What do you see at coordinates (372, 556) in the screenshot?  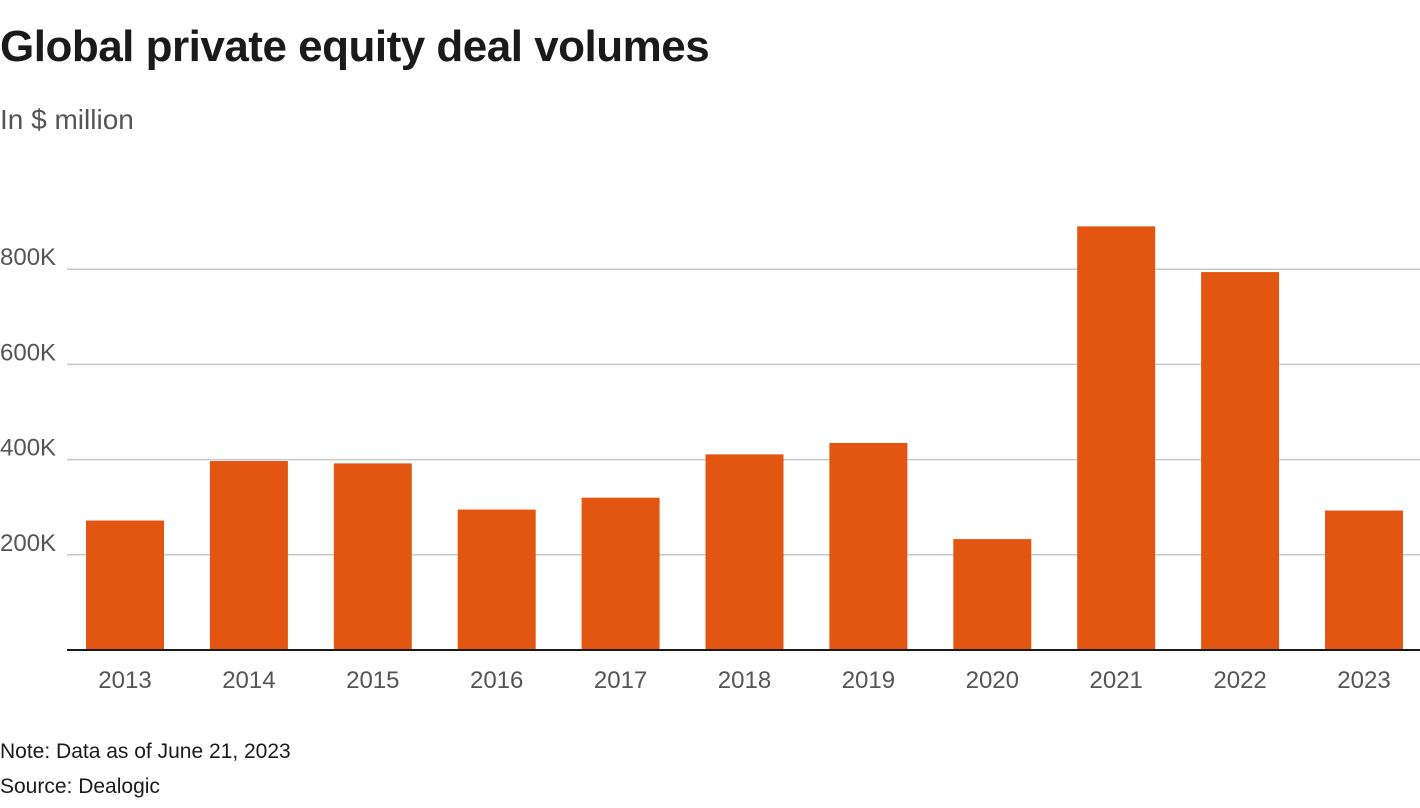 I see `bar-2015` at bounding box center [372, 556].